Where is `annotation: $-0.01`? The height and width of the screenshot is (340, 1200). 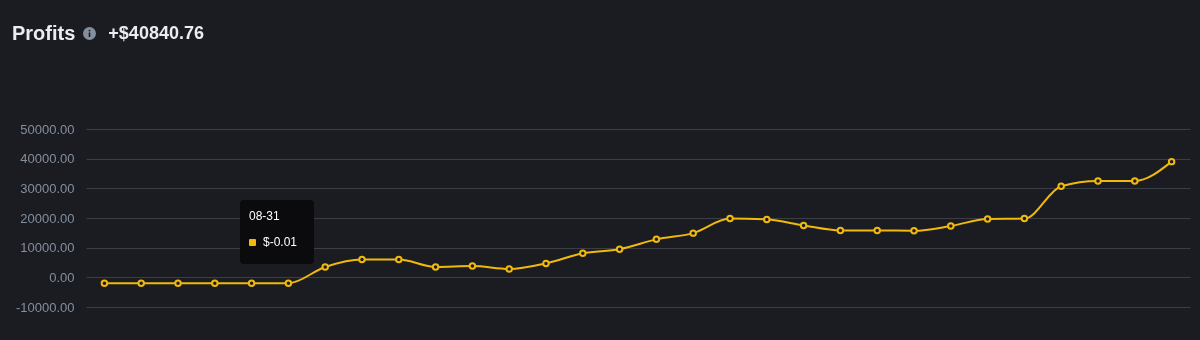
annotation: $-0.01 is located at coordinates (280, 242).